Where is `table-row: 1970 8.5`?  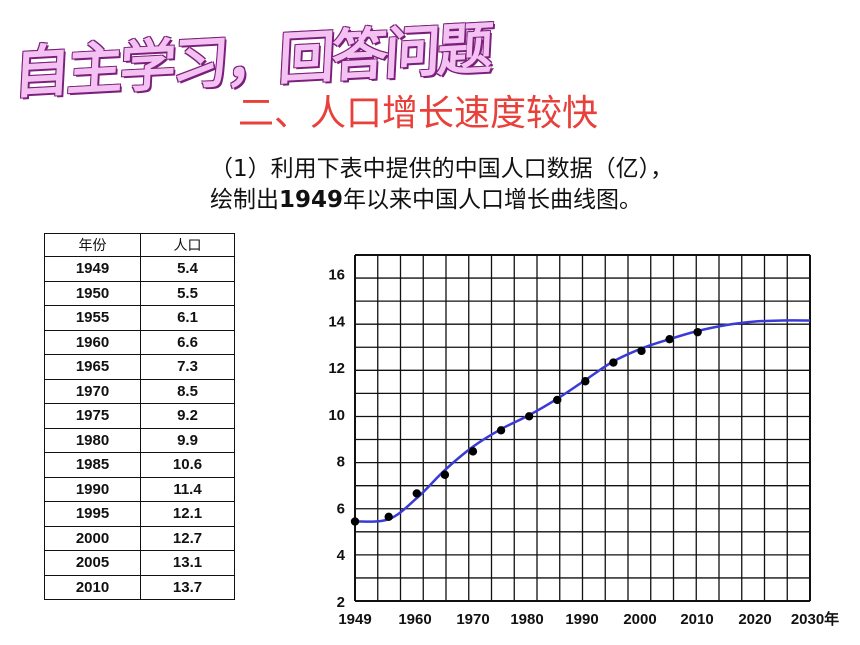
table-row: 1970 8.5 is located at coordinates (139, 391).